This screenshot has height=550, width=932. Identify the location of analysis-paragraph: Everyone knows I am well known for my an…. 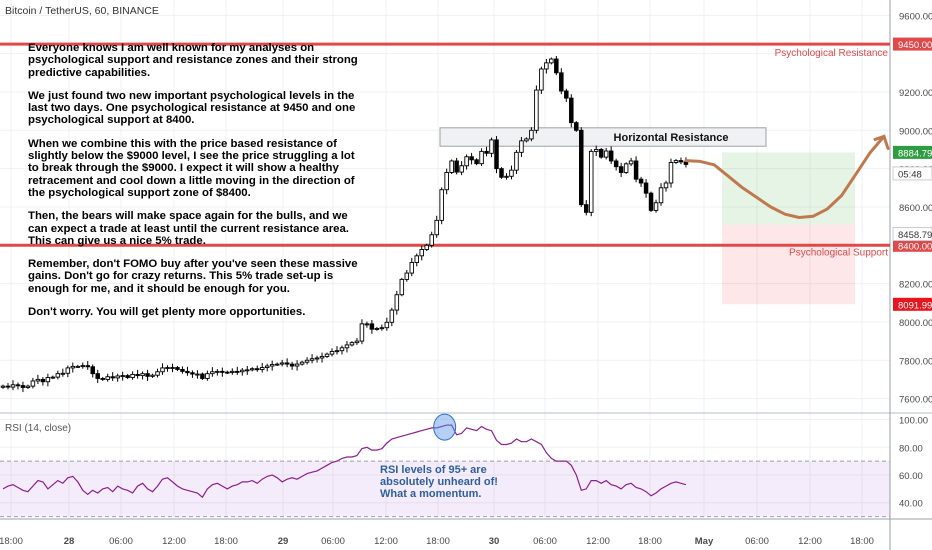
(193, 60).